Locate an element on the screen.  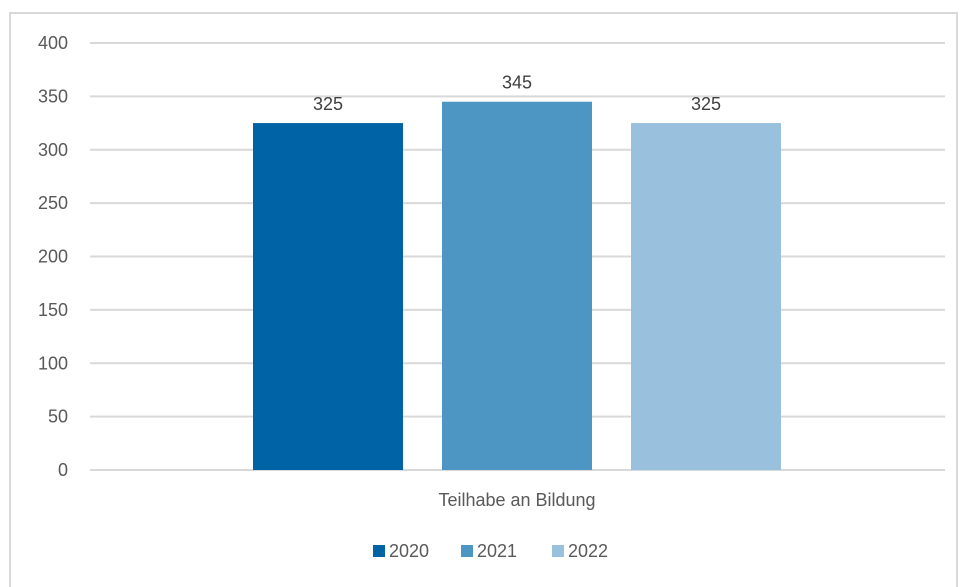
y-tick-label: 0 is located at coordinates (63, 470).